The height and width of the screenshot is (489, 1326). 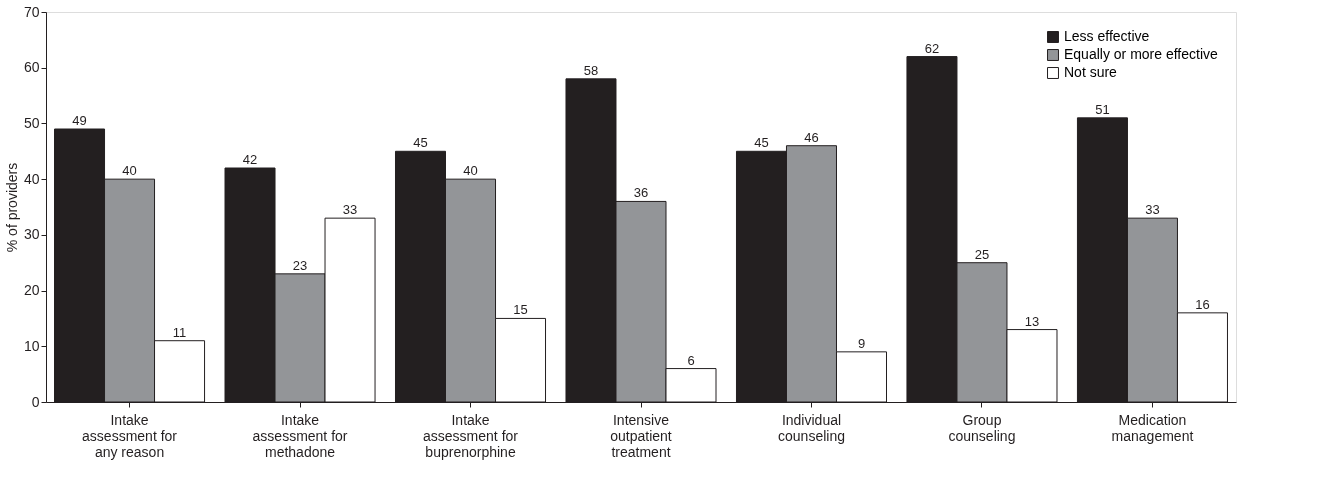 What do you see at coordinates (31, 234) in the screenshot?
I see `y-tick-label: 30` at bounding box center [31, 234].